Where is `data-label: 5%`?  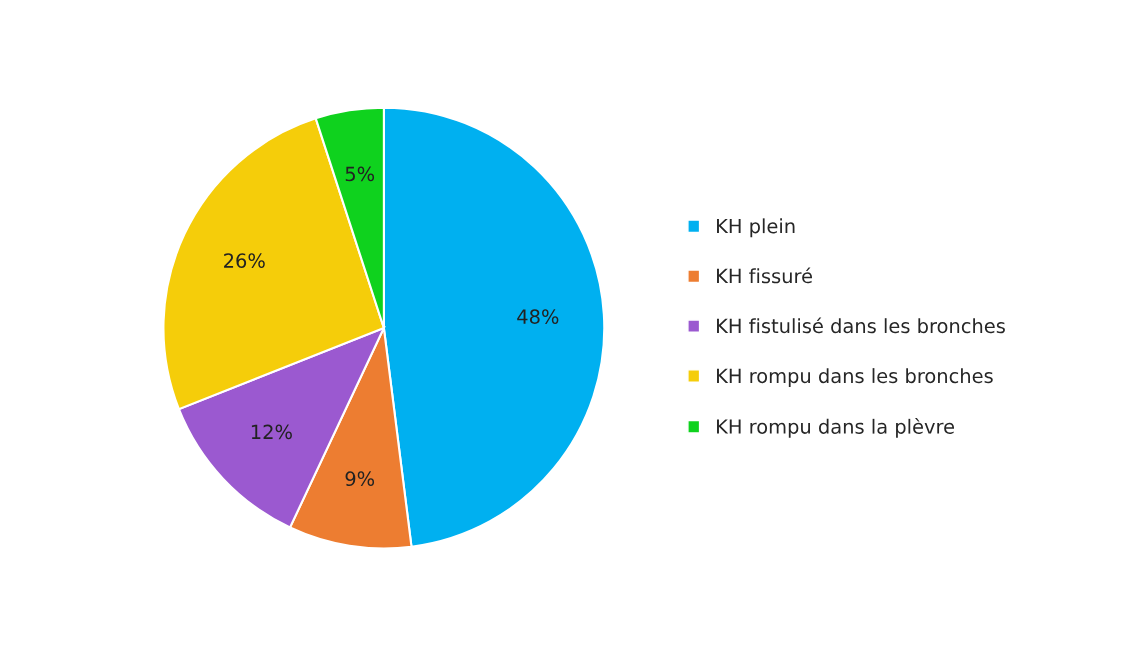 data-label: 5% is located at coordinates (360, 174).